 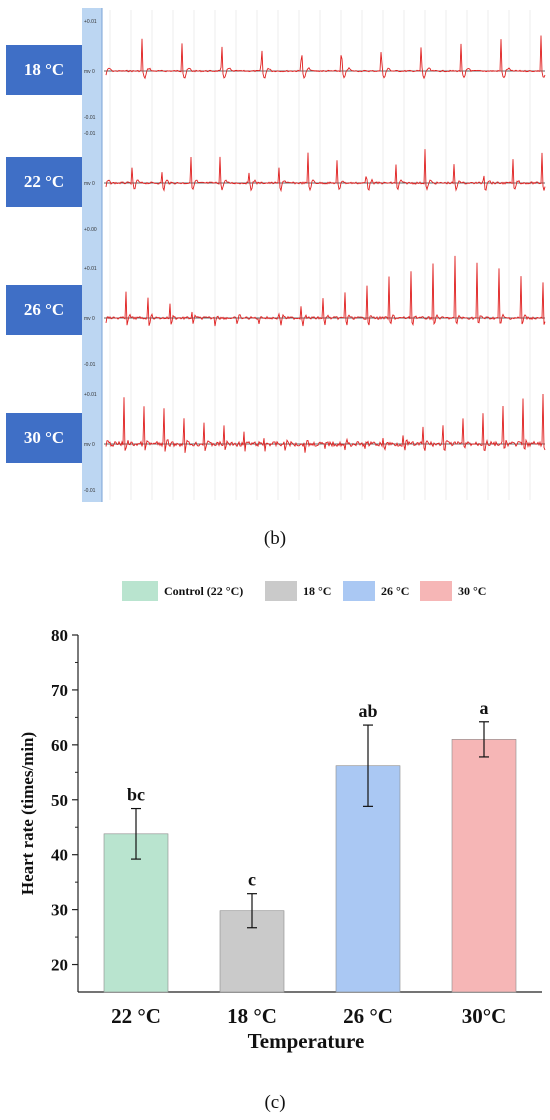 What do you see at coordinates (27, 813) in the screenshot?
I see `y-axis-title: Heart rate (times/min)` at bounding box center [27, 813].